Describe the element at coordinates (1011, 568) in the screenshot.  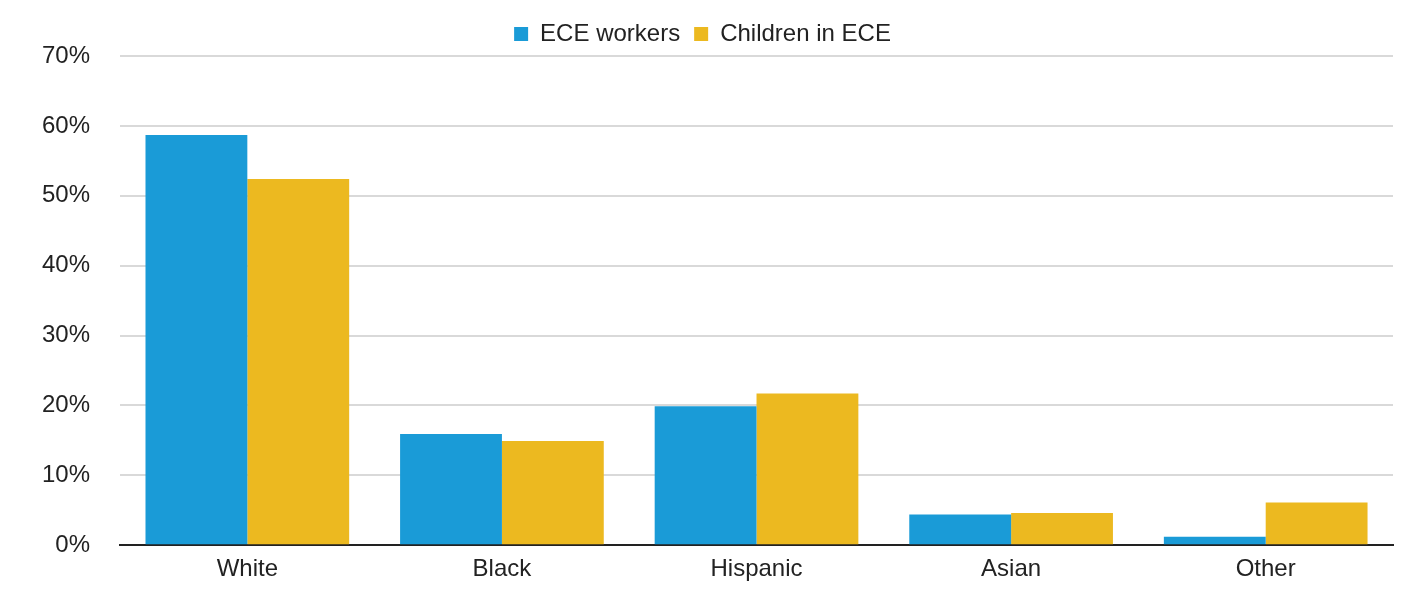
I see `x-tick-label: Asian` at that location.